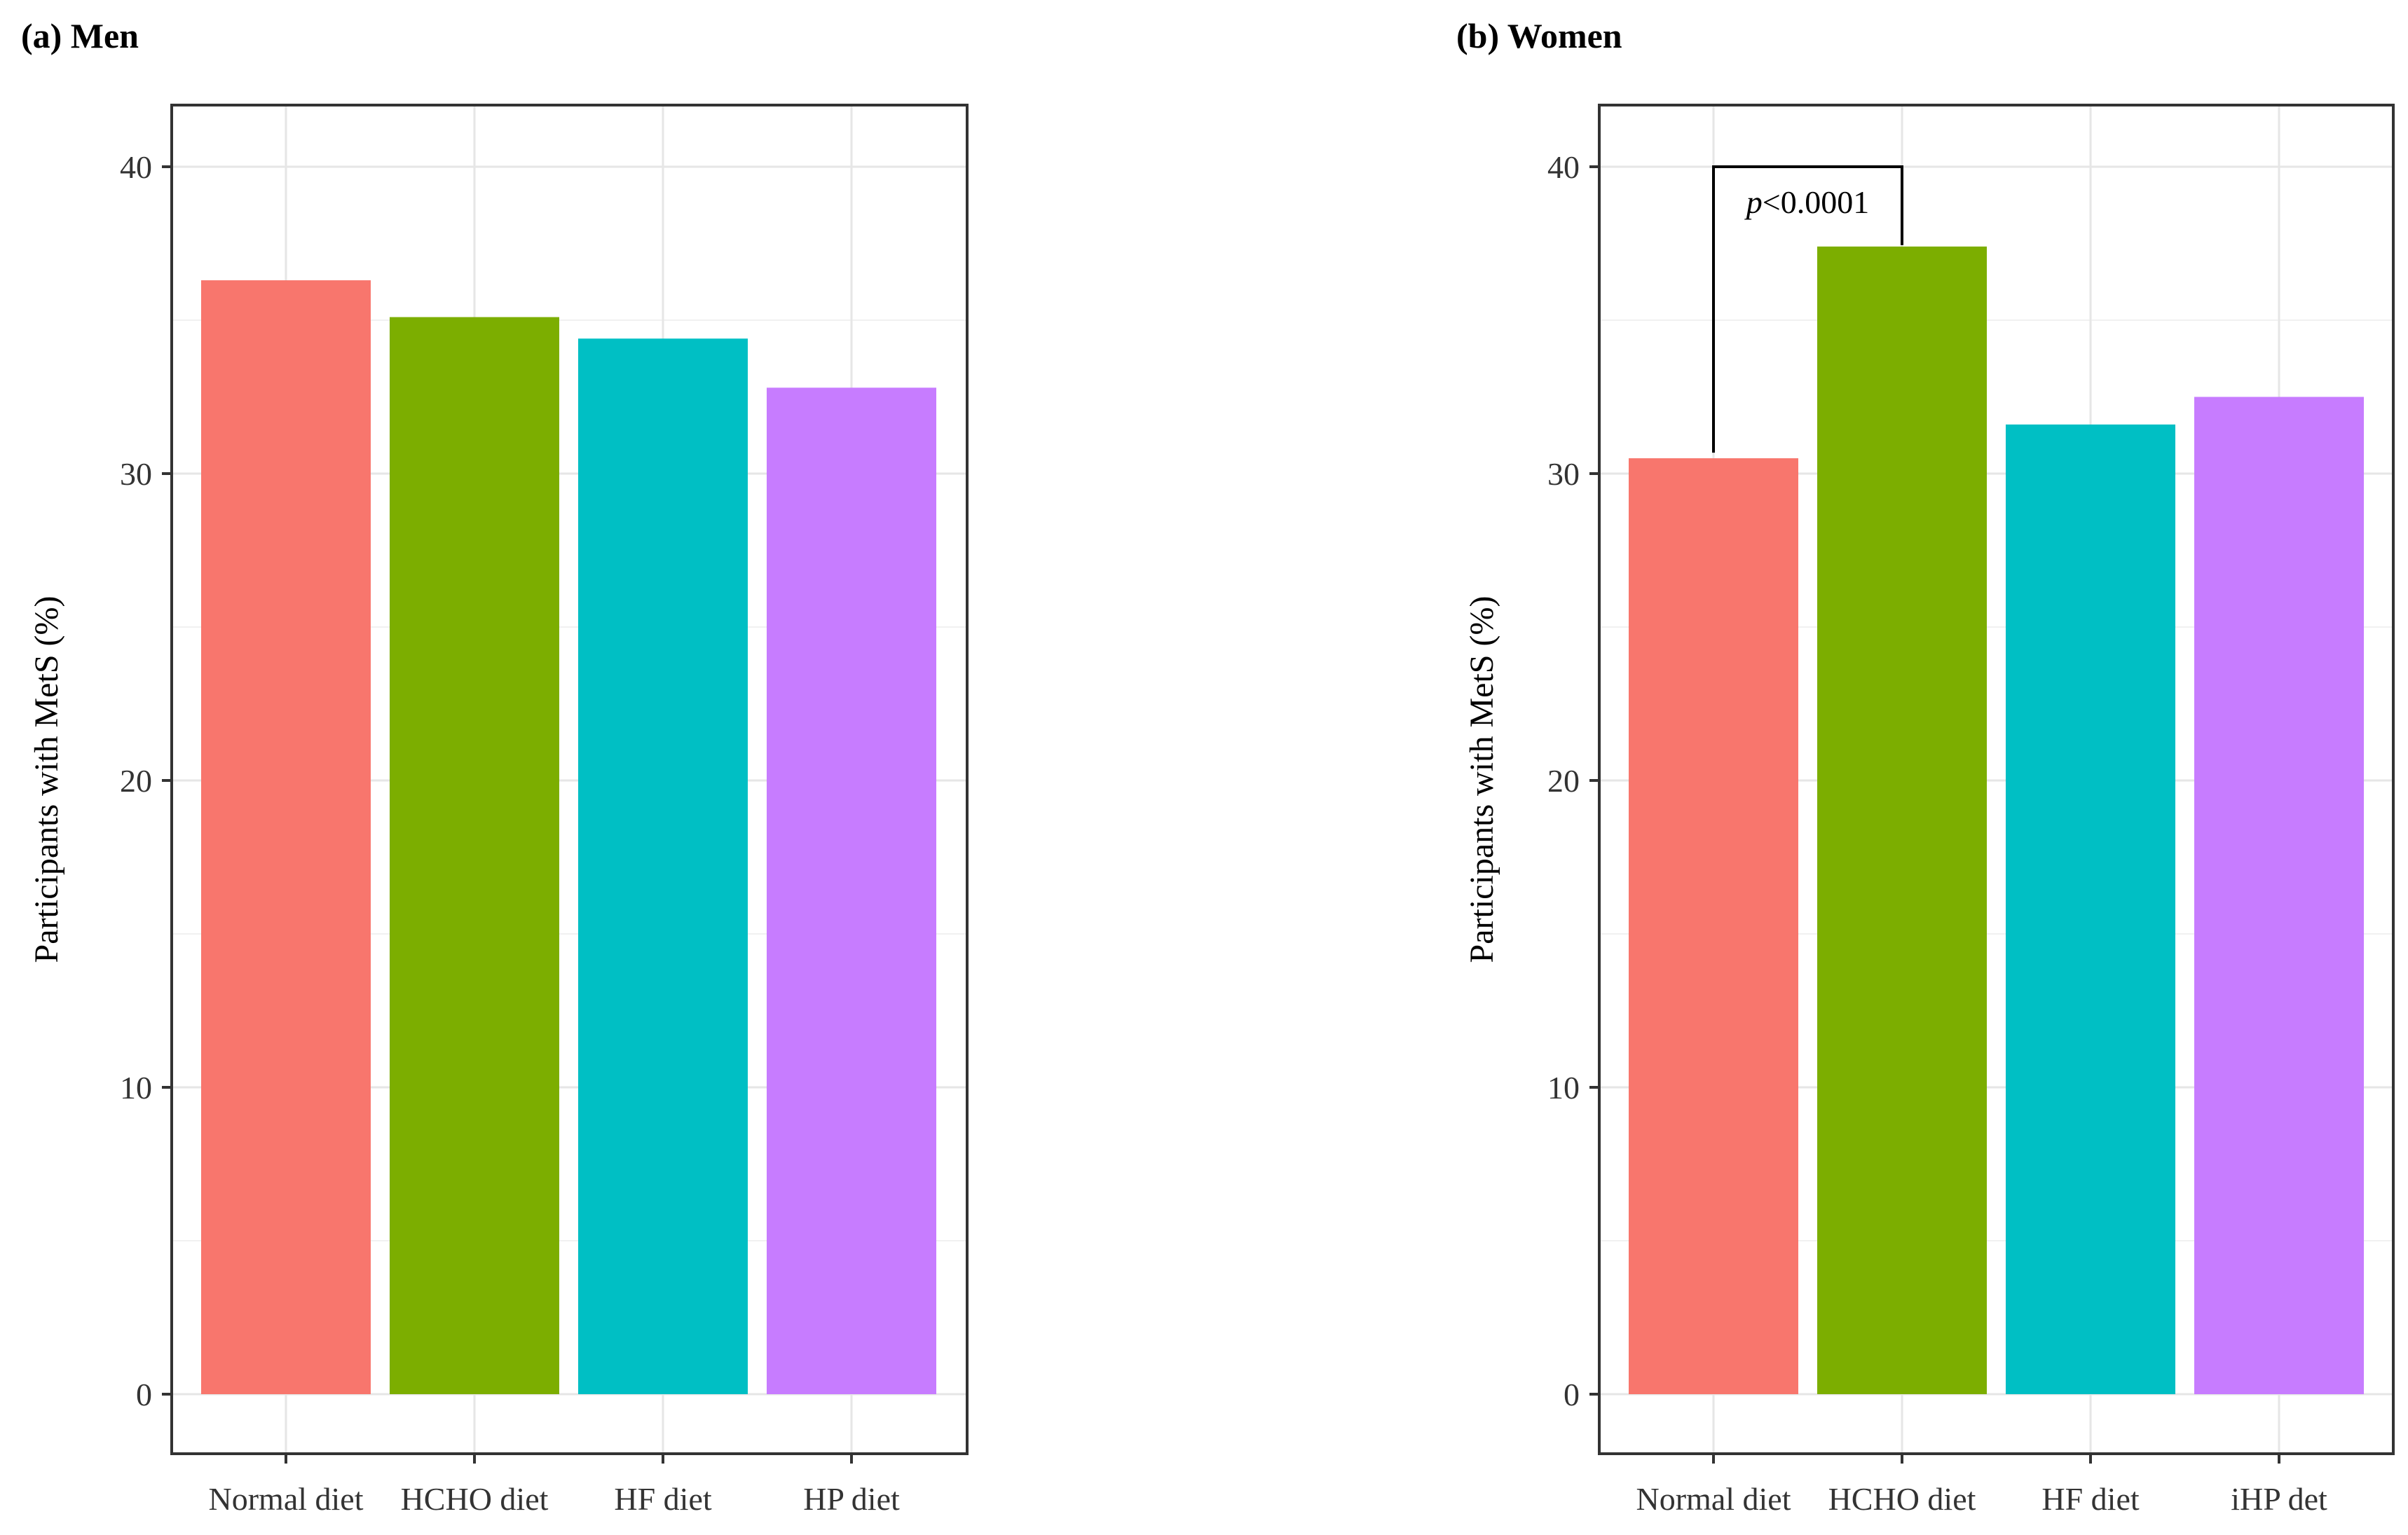  What do you see at coordinates (2279, 896) in the screenshot?
I see `bar-ihp-det` at bounding box center [2279, 896].